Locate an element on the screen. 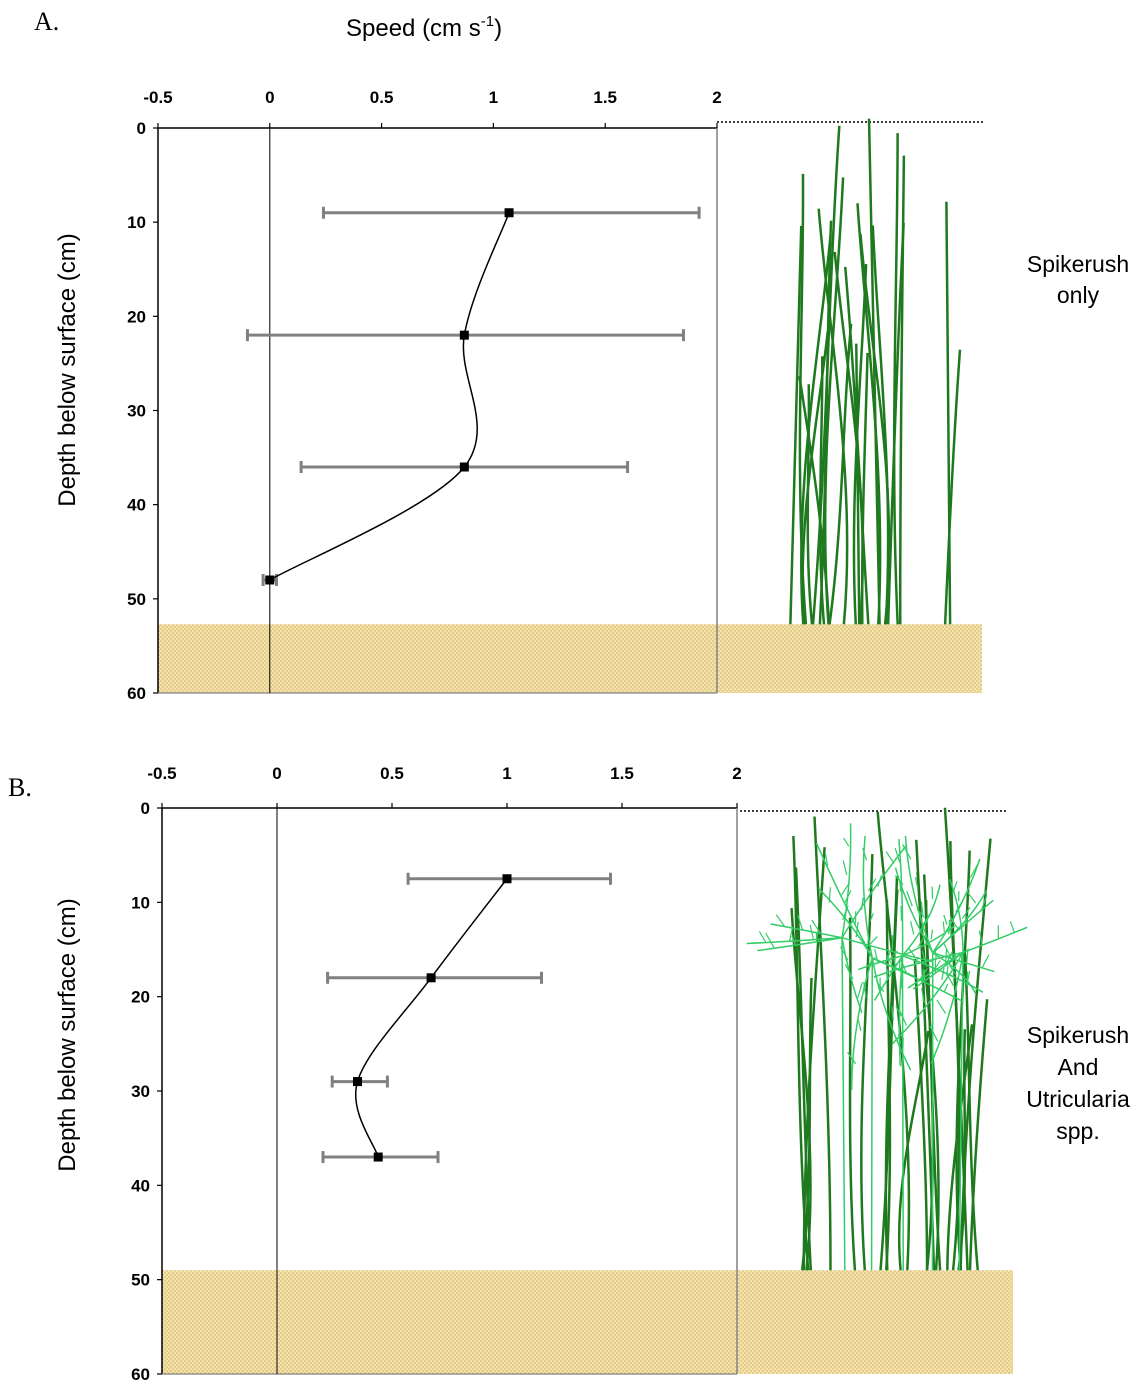 The image size is (1146, 1381). panel-b-y-tick-label: 0 is located at coordinates (145, 808).